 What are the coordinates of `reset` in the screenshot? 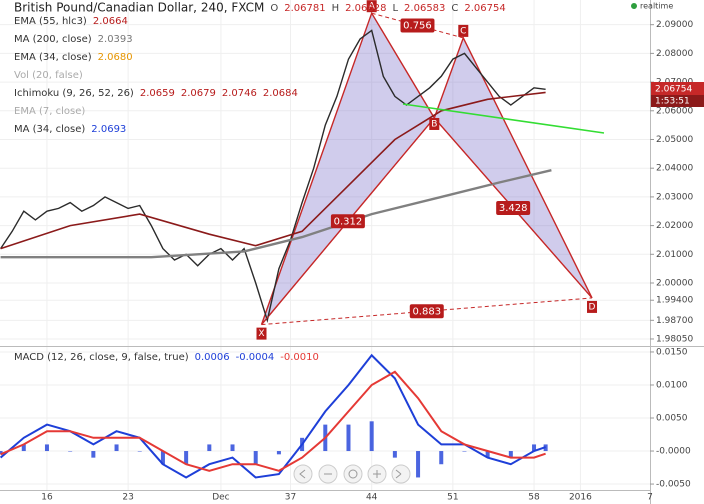 It's located at (353, 474).